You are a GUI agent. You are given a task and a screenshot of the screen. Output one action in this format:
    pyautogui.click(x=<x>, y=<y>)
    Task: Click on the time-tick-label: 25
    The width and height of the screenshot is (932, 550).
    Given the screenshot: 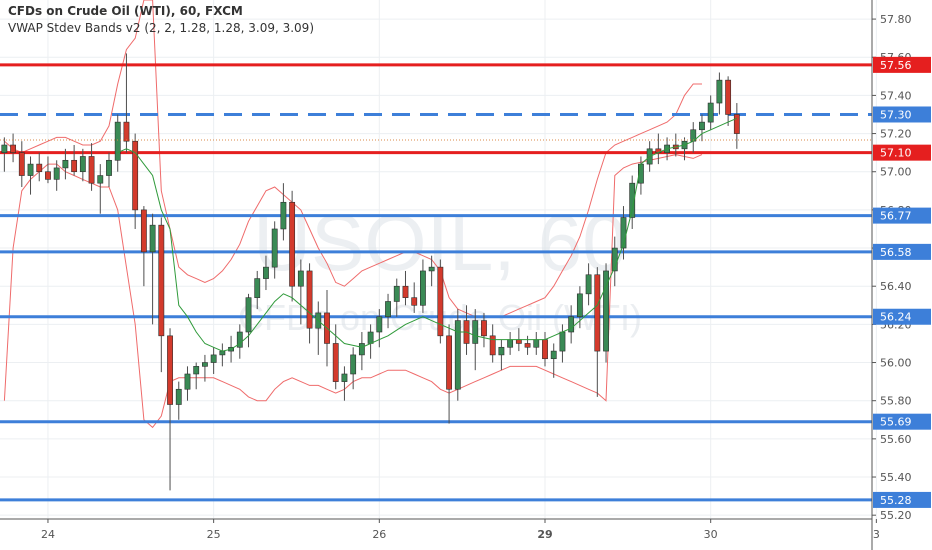 What is the action you would take?
    pyautogui.click(x=214, y=534)
    